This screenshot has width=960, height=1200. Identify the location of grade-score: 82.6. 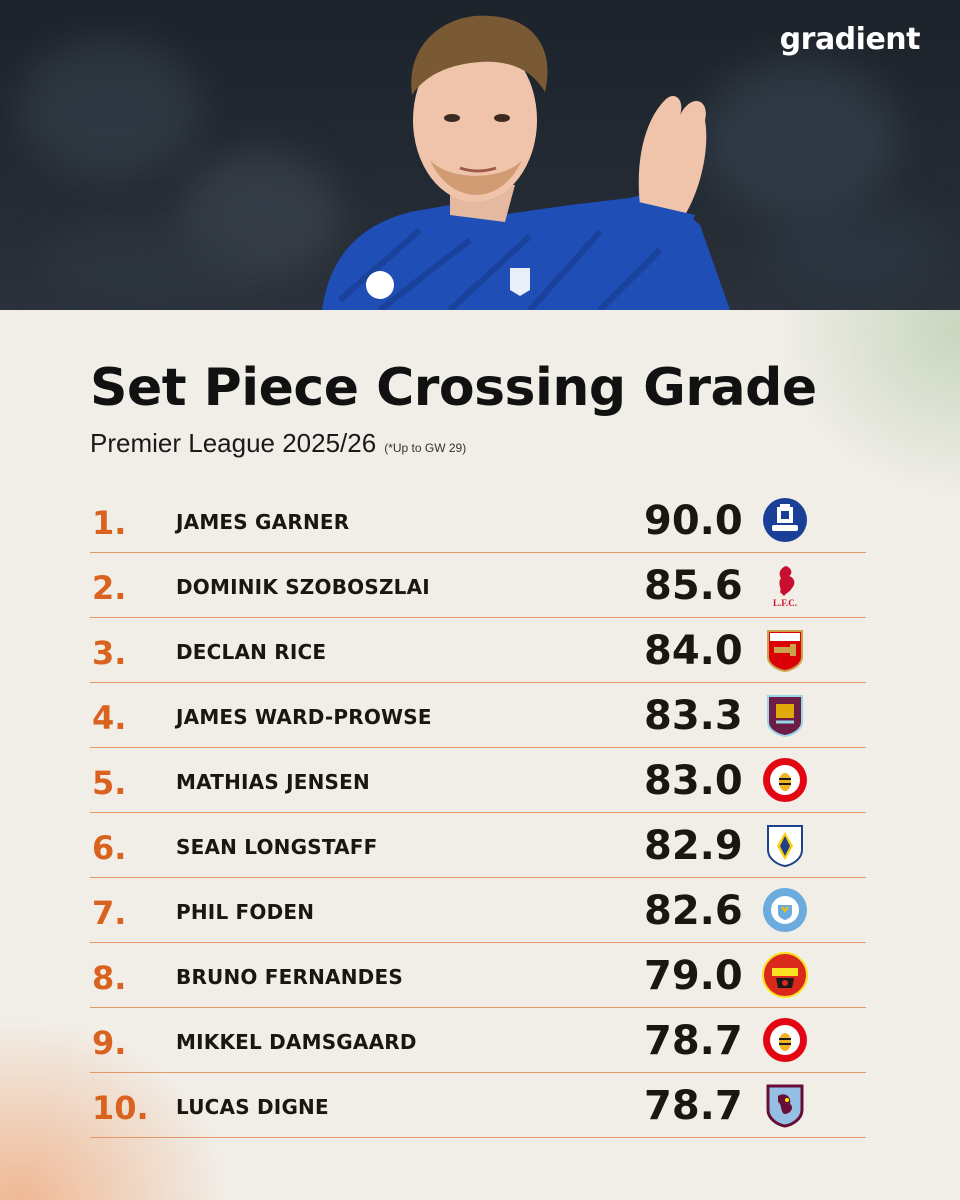
(693, 911).